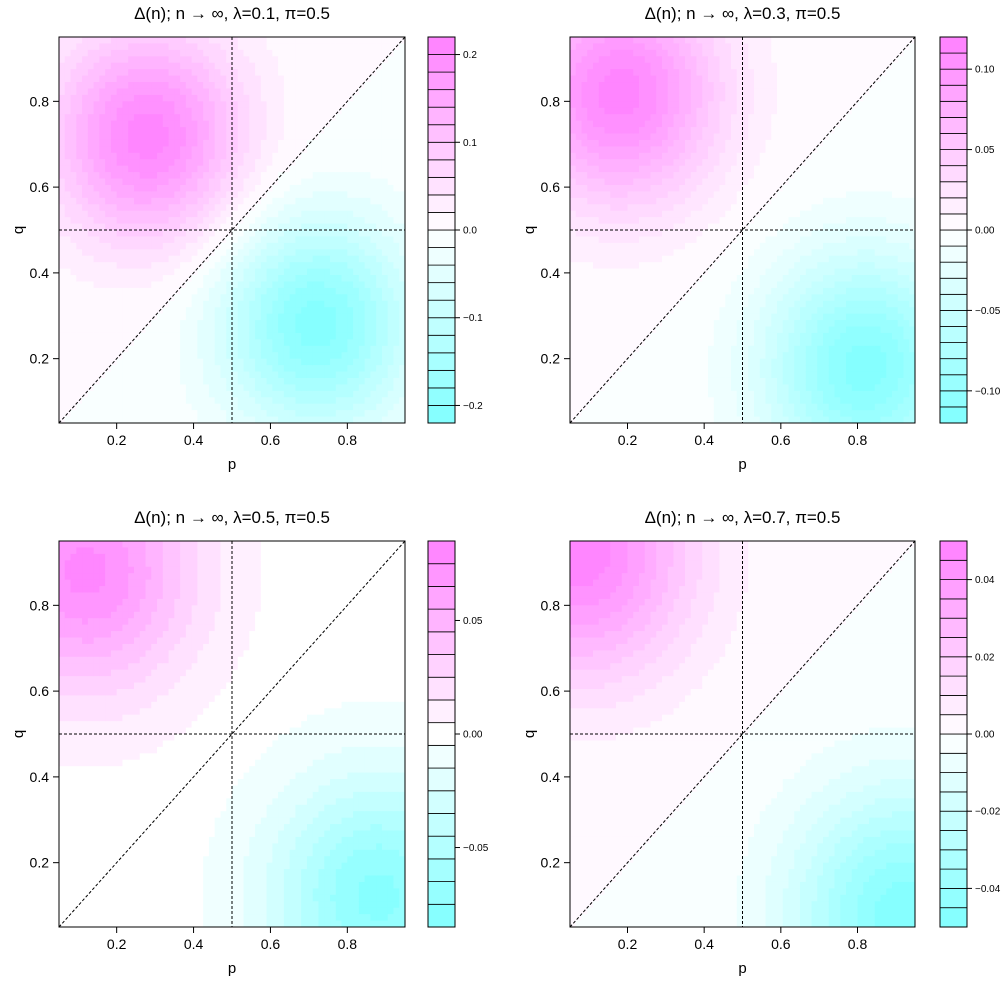  What do you see at coordinates (742, 230) in the screenshot?
I see `heatmap-cells` at bounding box center [742, 230].